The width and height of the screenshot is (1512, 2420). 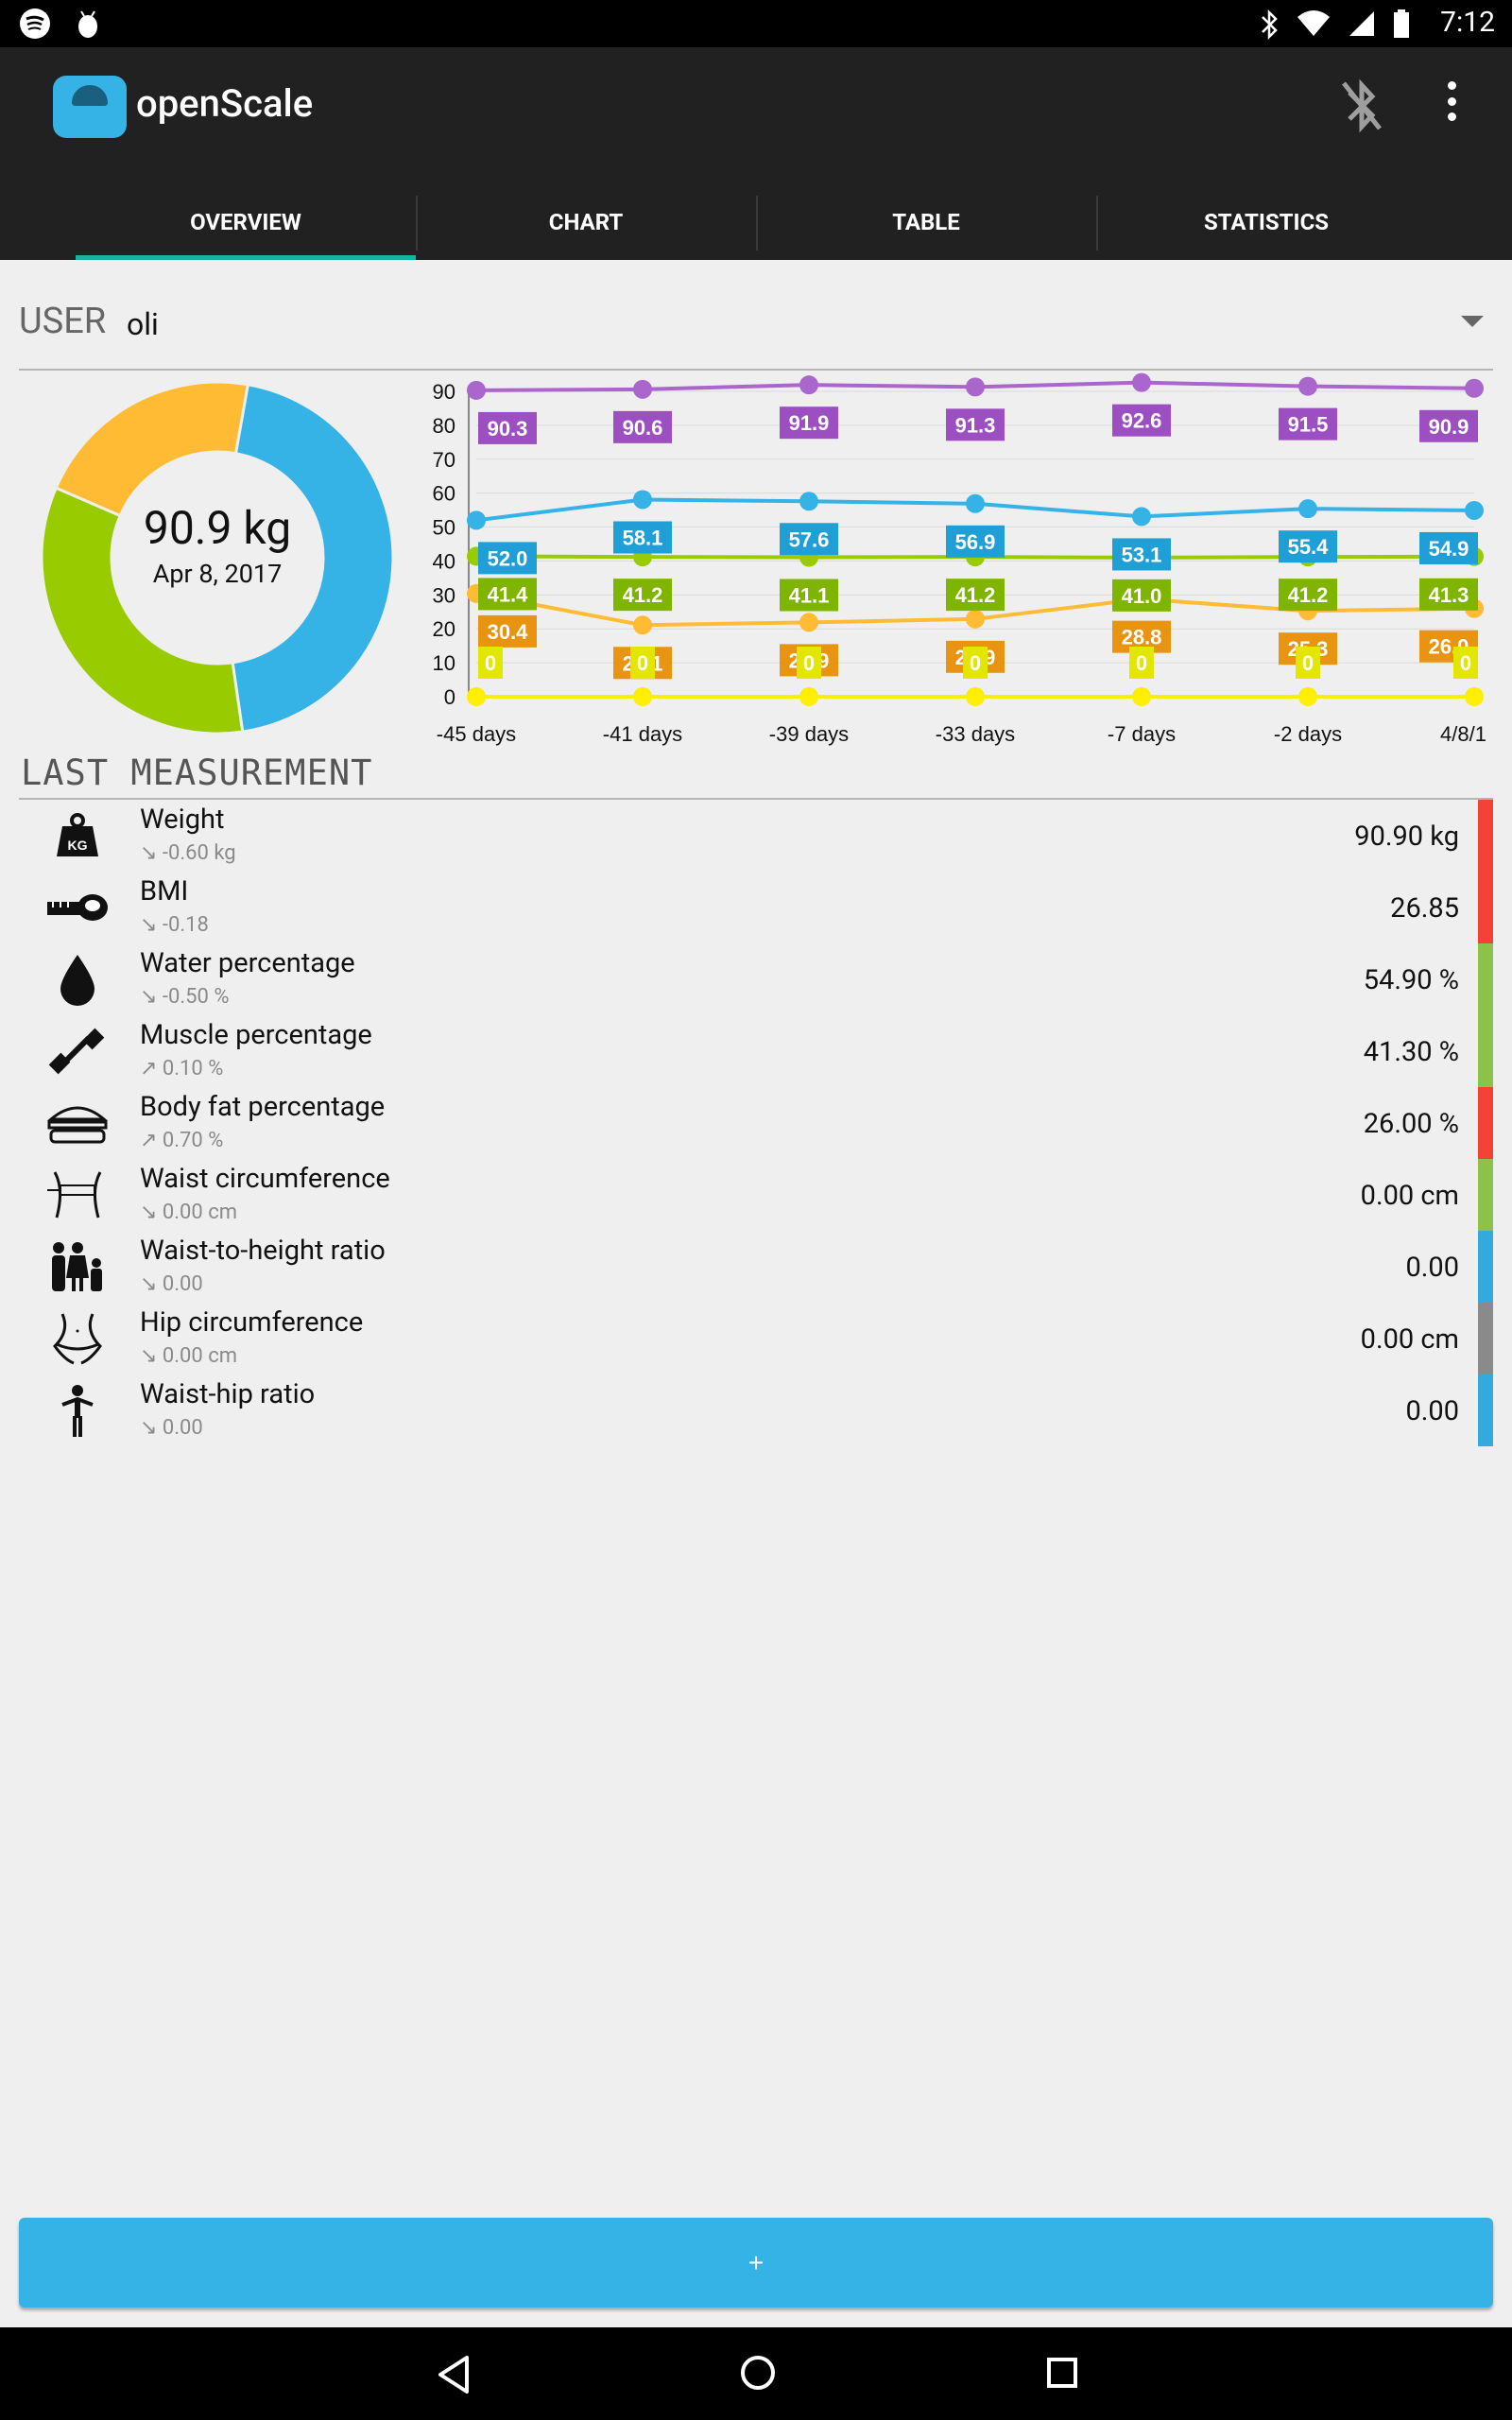 What do you see at coordinates (758, 2373) in the screenshot?
I see `home-icon` at bounding box center [758, 2373].